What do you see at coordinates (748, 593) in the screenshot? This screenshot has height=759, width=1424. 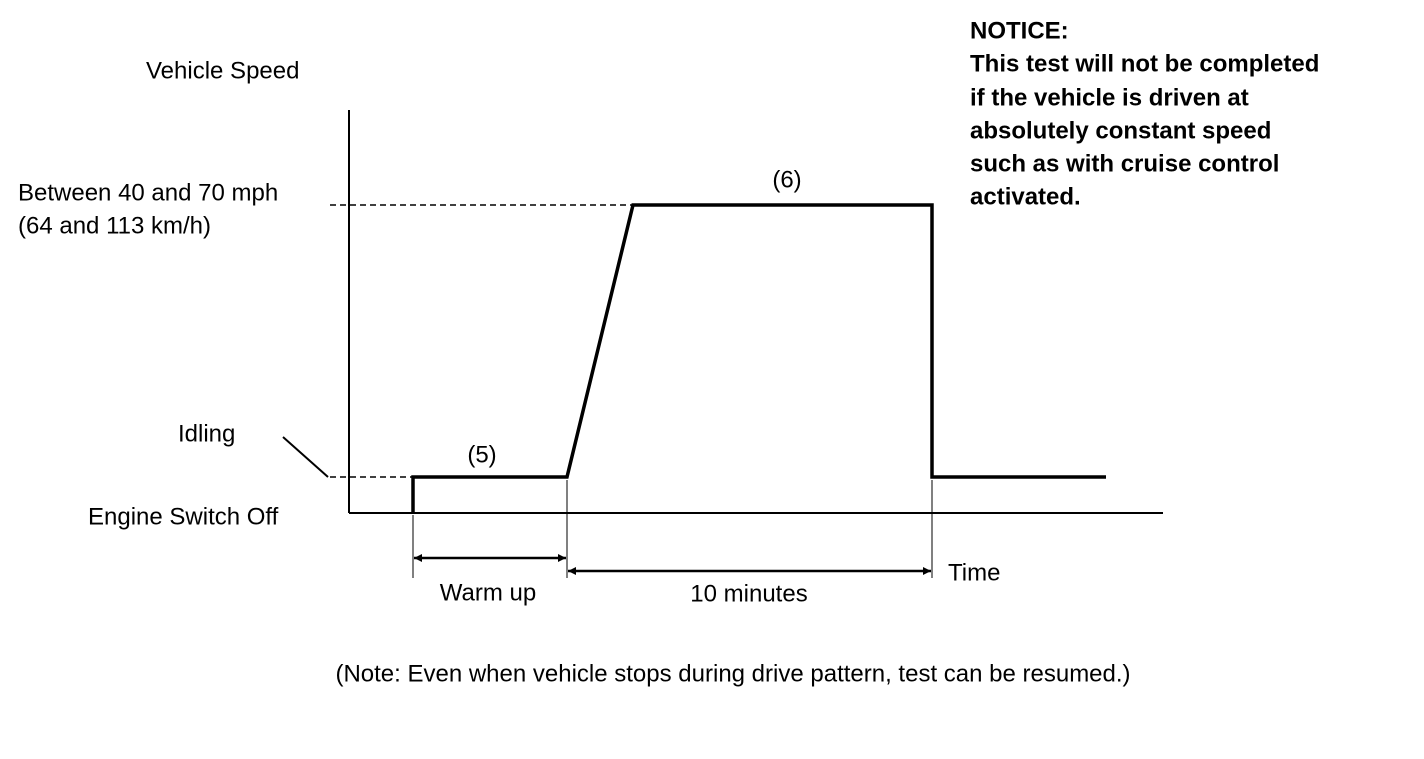 I see `duration-label: 10 minutes` at bounding box center [748, 593].